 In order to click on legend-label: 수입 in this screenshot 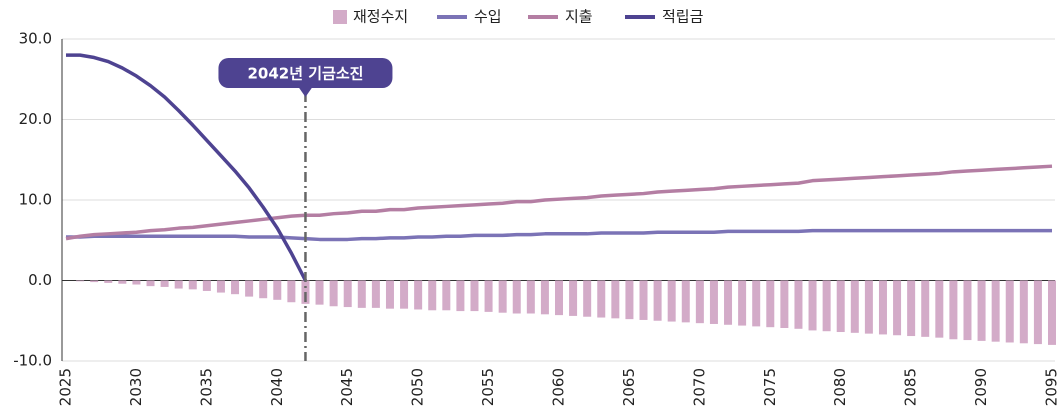, I will do `click(488, 17)`.